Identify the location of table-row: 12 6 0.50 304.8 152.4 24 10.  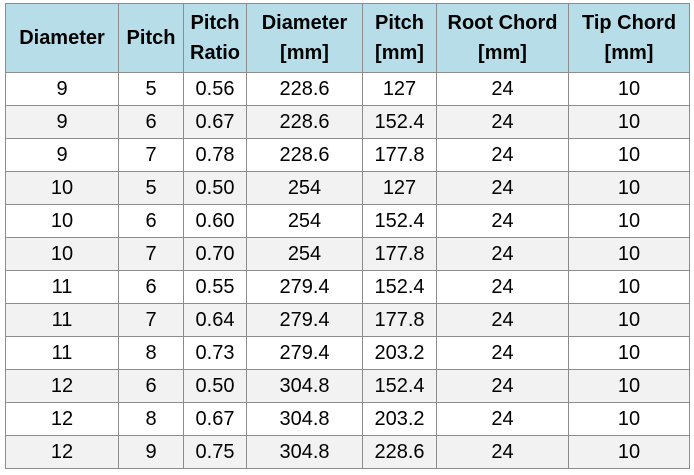
(347, 386).